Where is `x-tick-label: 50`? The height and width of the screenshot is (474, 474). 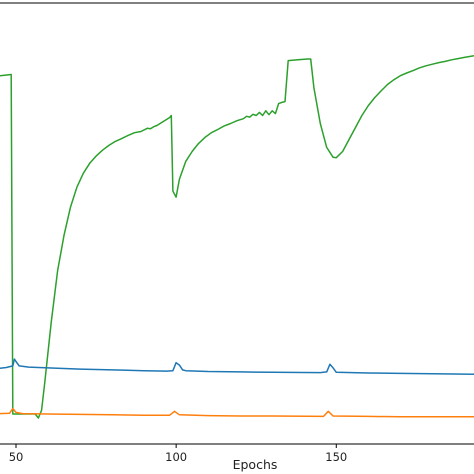
x-tick-label: 50 is located at coordinates (16, 457).